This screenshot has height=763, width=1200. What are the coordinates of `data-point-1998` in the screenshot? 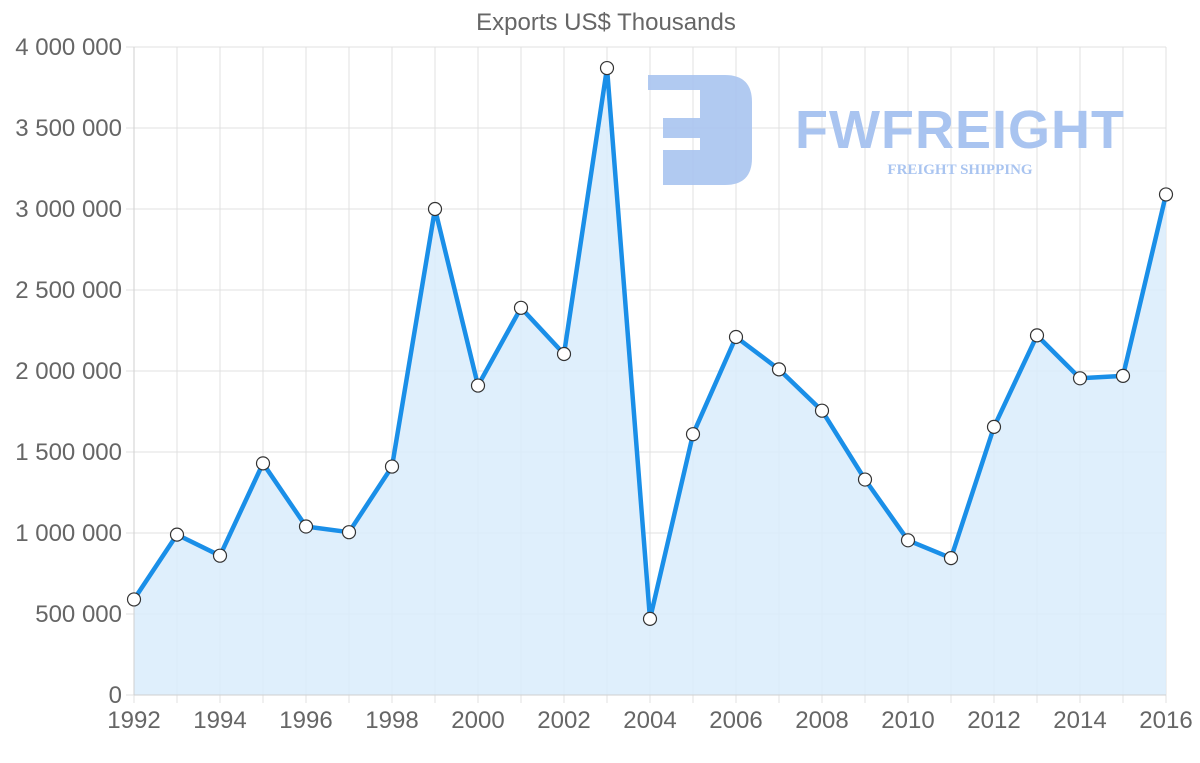 It's located at (392, 466).